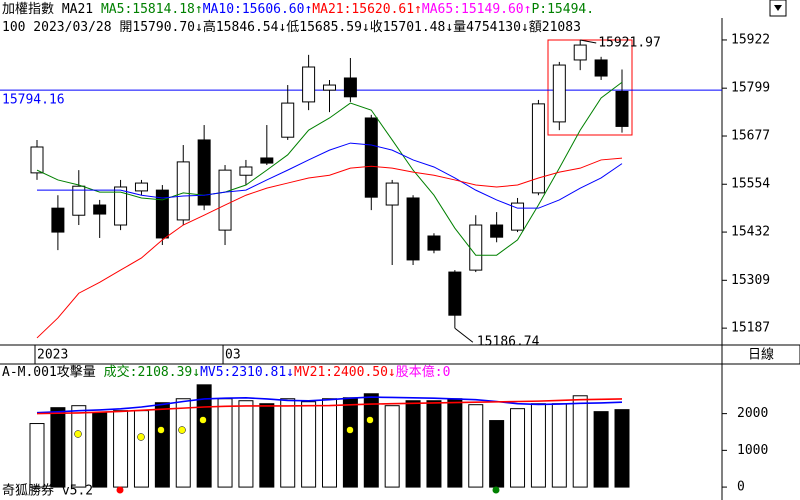  What do you see at coordinates (750, 136) in the screenshot?
I see `y-tick-label: 15677` at bounding box center [750, 136].